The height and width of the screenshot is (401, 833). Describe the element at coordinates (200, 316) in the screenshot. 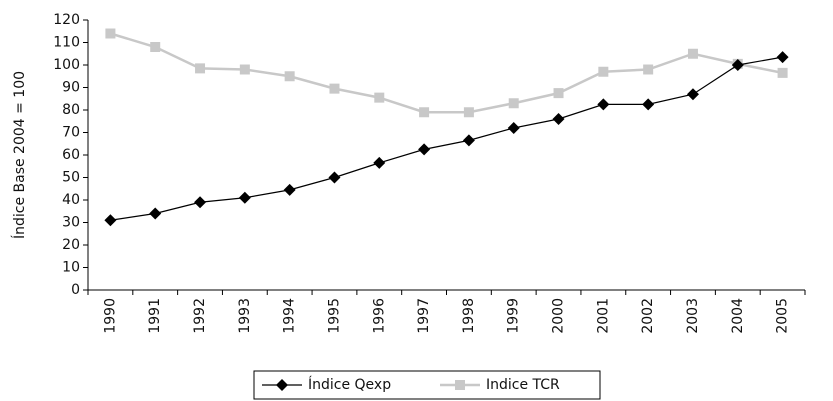

I see `x-tick-label: 1992` at that location.